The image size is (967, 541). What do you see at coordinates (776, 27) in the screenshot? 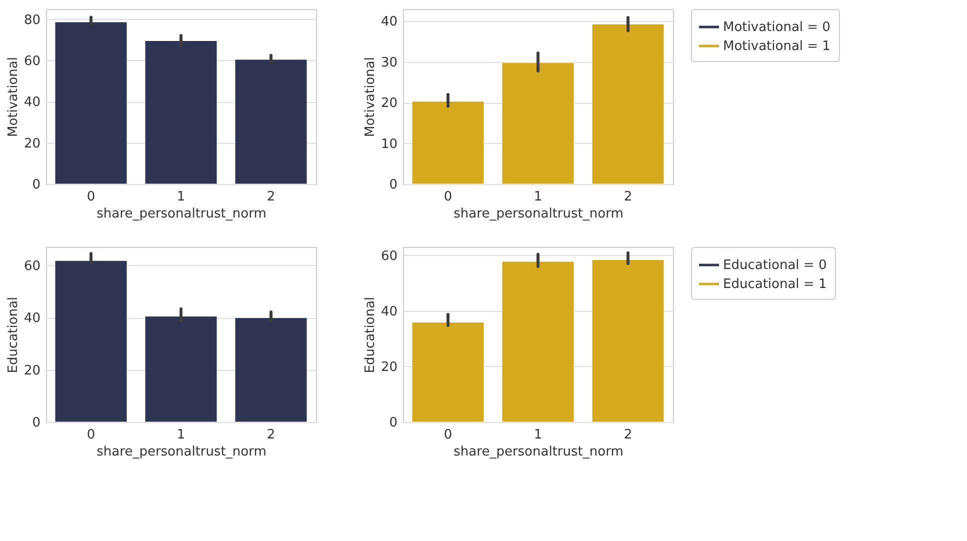
I see `text: Motivational = 0` at bounding box center [776, 27].